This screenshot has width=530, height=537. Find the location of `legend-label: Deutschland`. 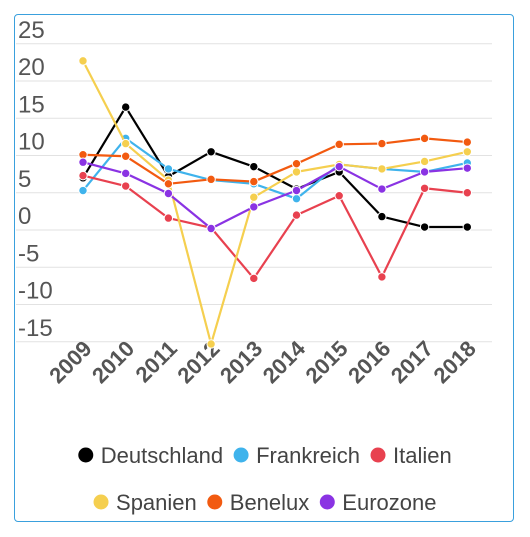

legend-label: Deutschland is located at coordinates (162, 455).